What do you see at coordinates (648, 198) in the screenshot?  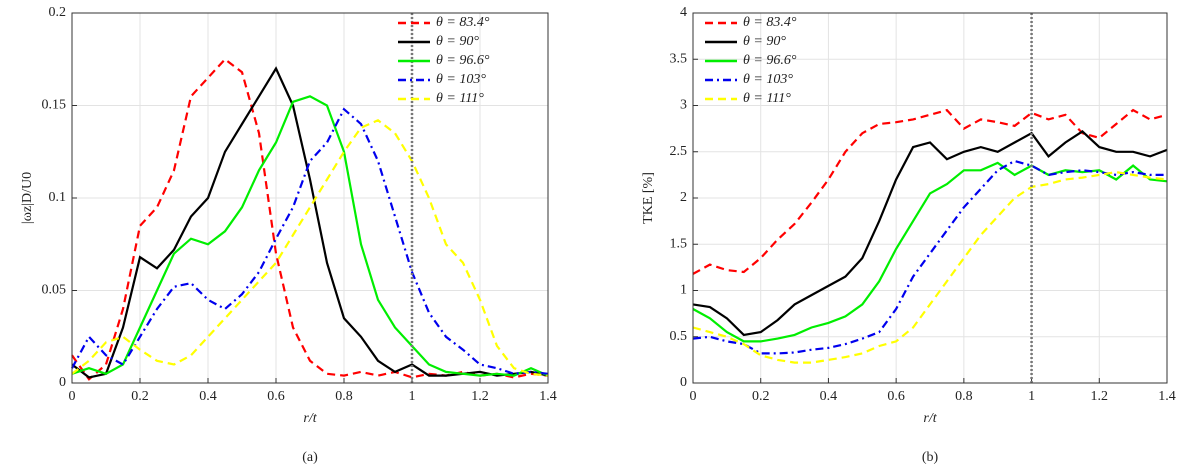 I see `y-axis-label: TKE [%]` at bounding box center [648, 198].